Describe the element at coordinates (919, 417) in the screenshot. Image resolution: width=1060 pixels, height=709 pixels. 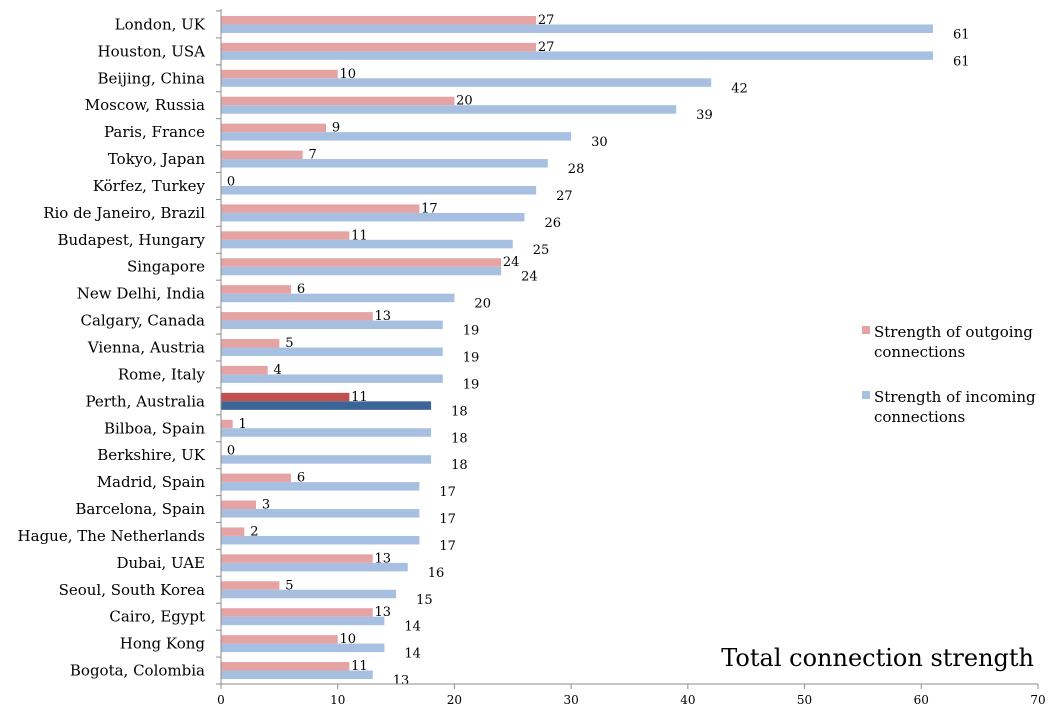
I see `legend-label: connections` at that location.